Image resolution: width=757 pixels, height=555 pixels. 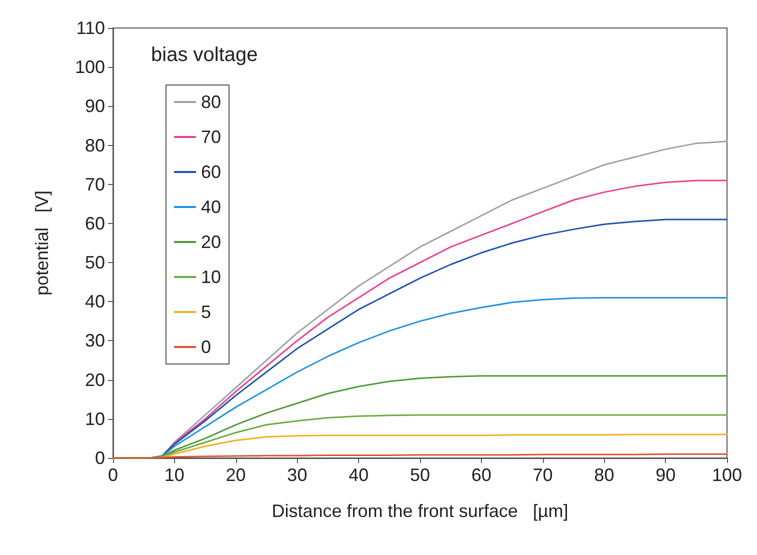 What do you see at coordinates (206, 347) in the screenshot?
I see `legend-label: 0` at bounding box center [206, 347].